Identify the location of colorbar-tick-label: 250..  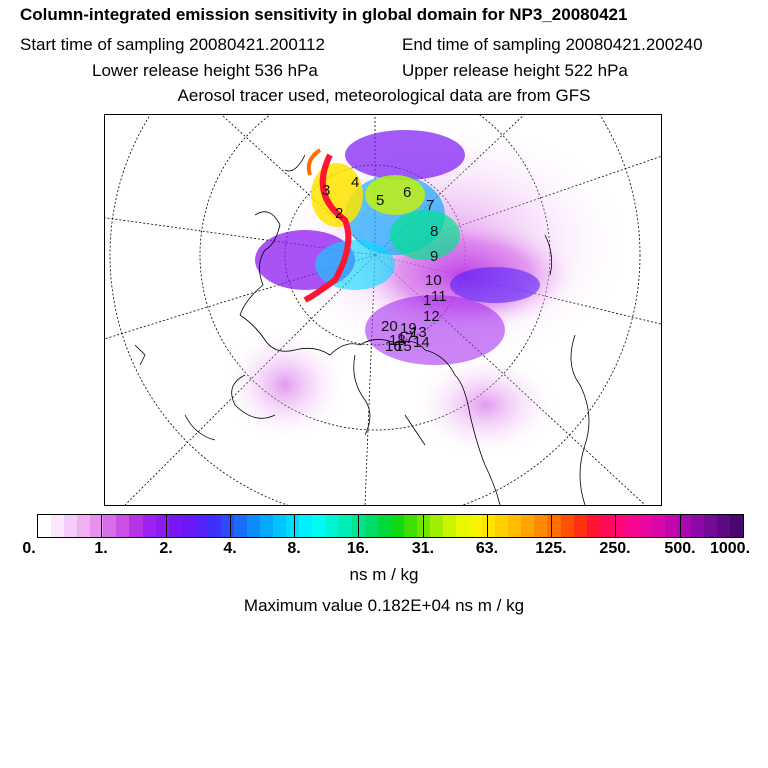
(615, 548).